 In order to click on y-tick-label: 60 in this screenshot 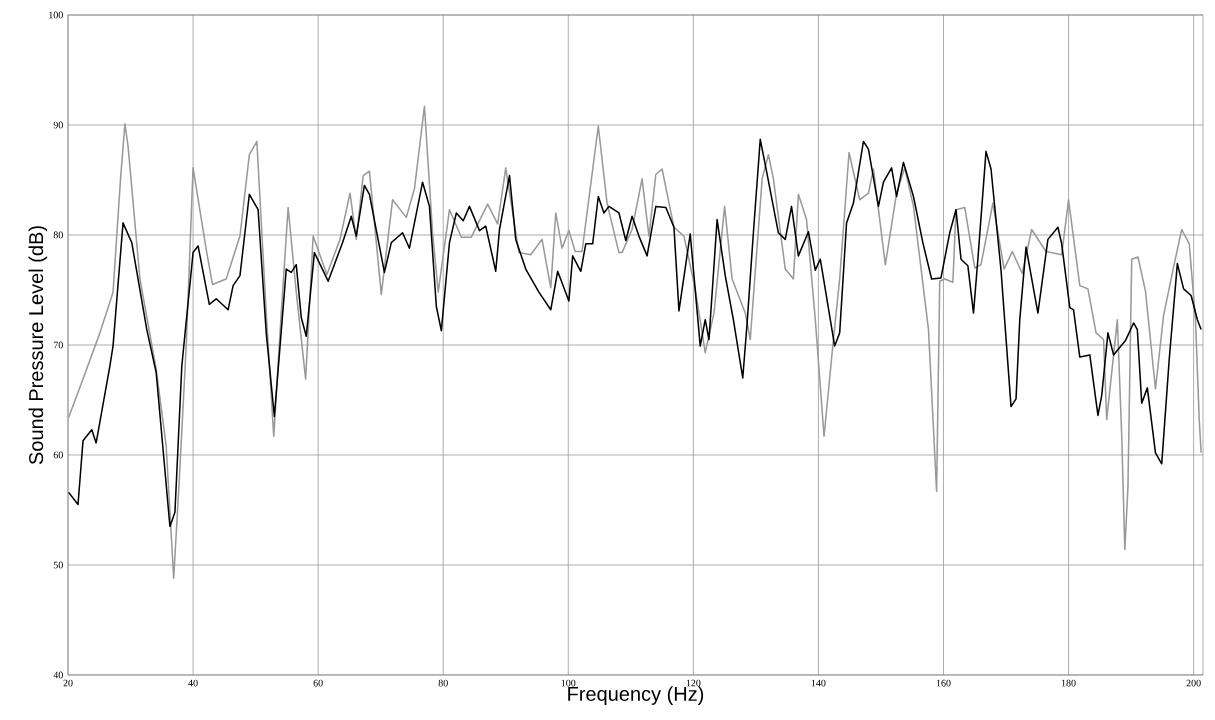, I will do `click(58, 455)`.